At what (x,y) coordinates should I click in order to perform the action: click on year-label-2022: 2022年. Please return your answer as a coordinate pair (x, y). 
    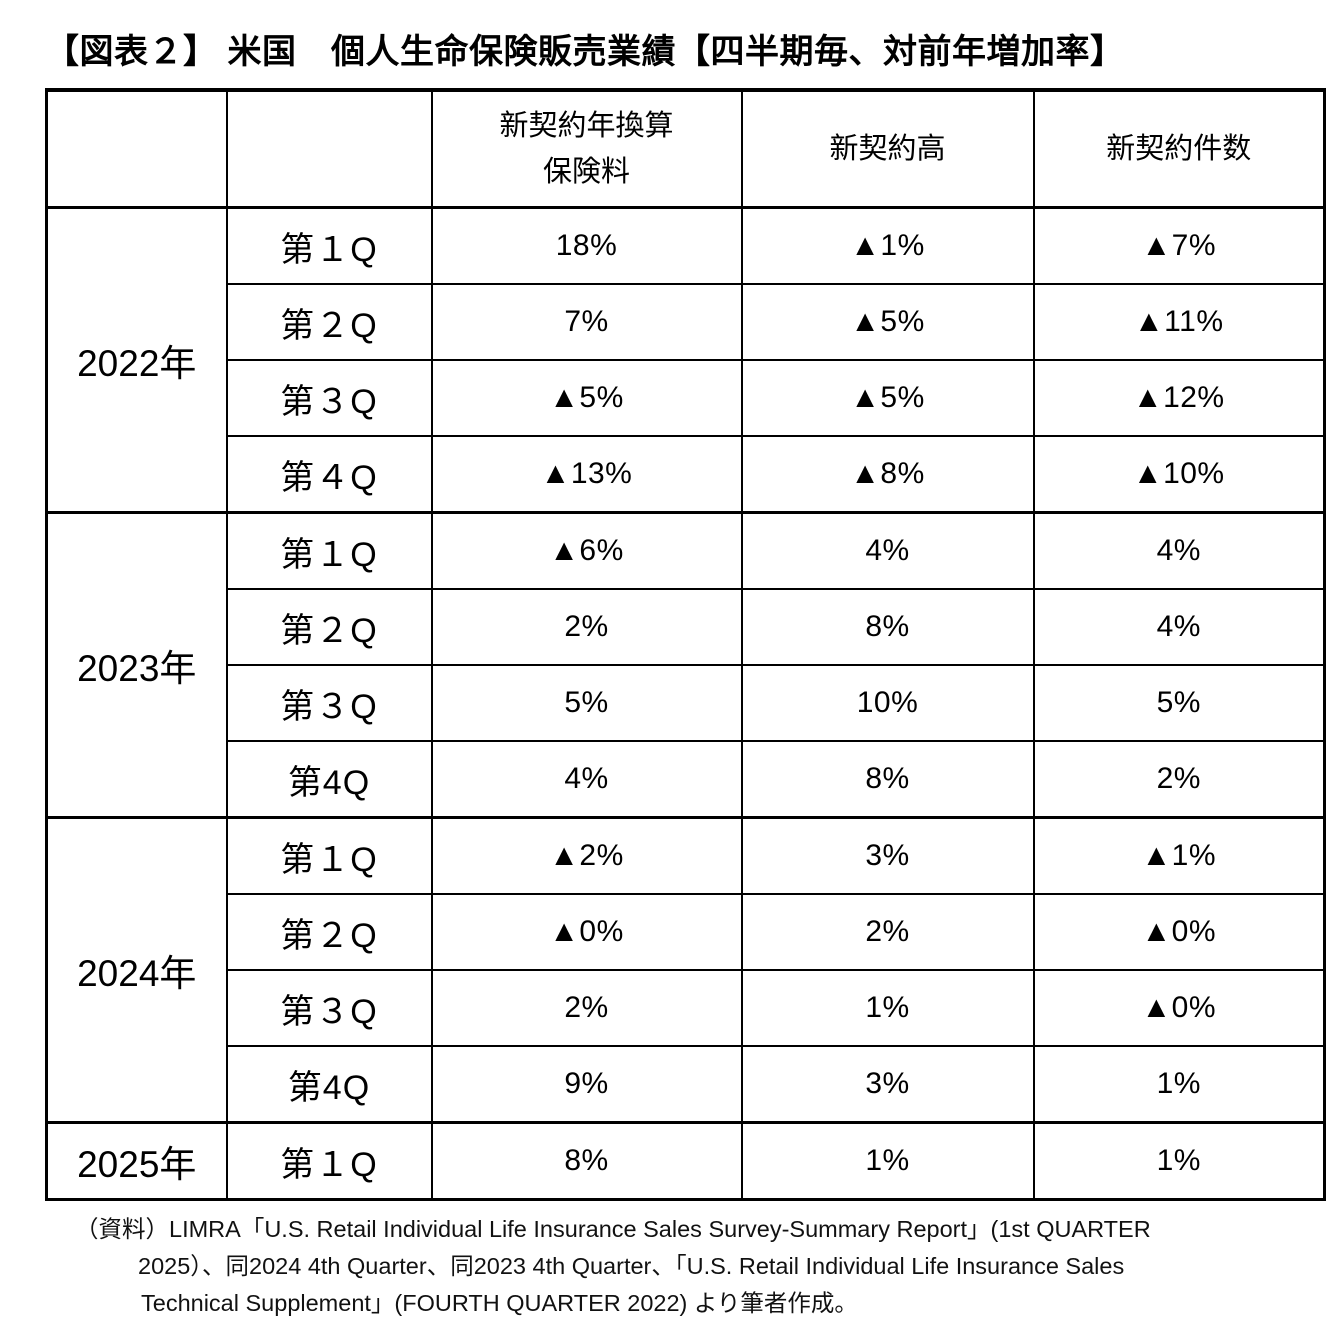
    Looking at the image, I should click on (136, 360).